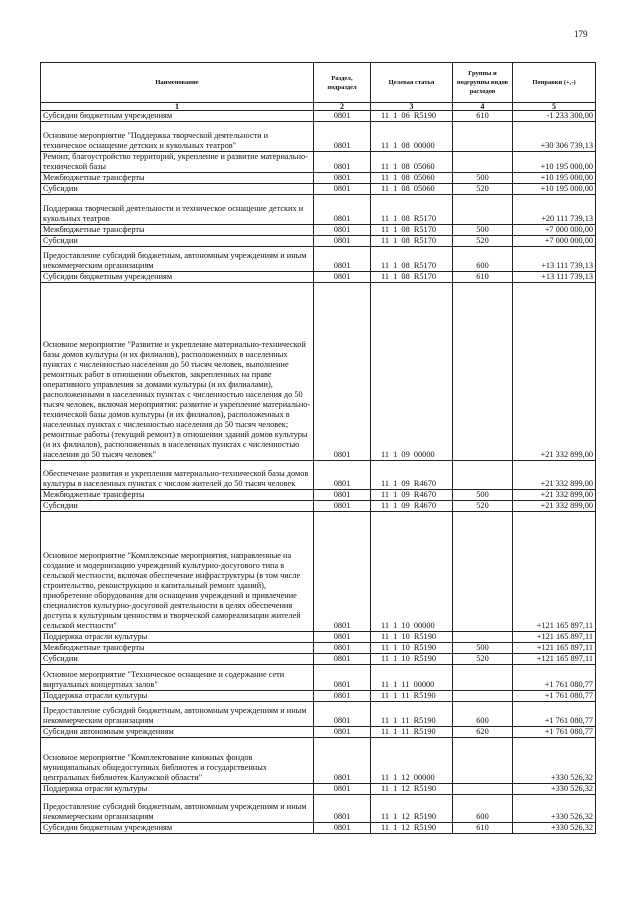  What do you see at coordinates (177, 732) in the screenshot?
I see `row-name: Субсидии автономным учреждениям` at bounding box center [177, 732].